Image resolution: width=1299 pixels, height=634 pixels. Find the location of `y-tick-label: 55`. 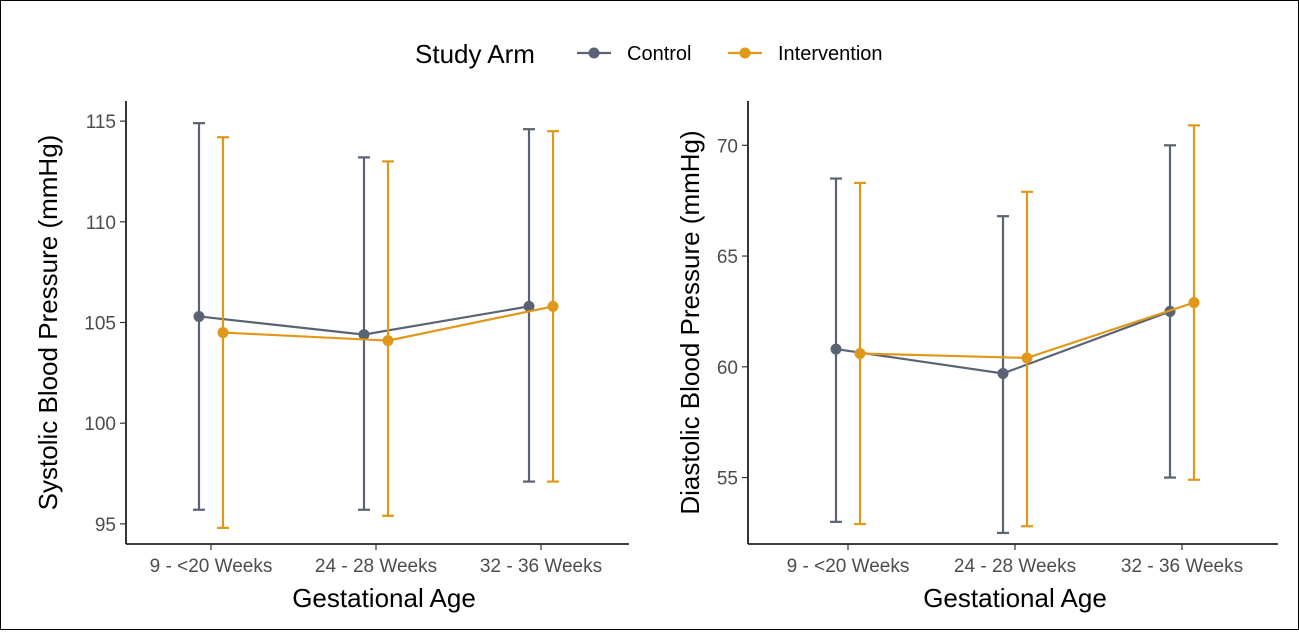

y-tick-label: 55 is located at coordinates (727, 479).